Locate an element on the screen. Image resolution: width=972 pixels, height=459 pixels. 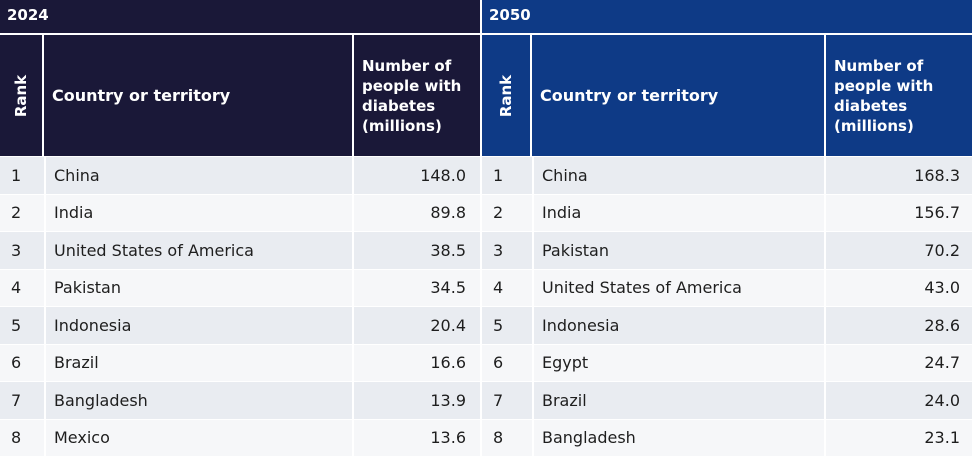
table-row: 5 Indonesia 28.6 is located at coordinates (727, 325).